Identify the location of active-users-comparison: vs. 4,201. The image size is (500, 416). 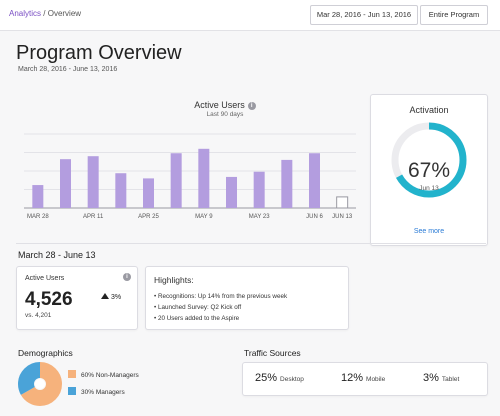
(38, 315).